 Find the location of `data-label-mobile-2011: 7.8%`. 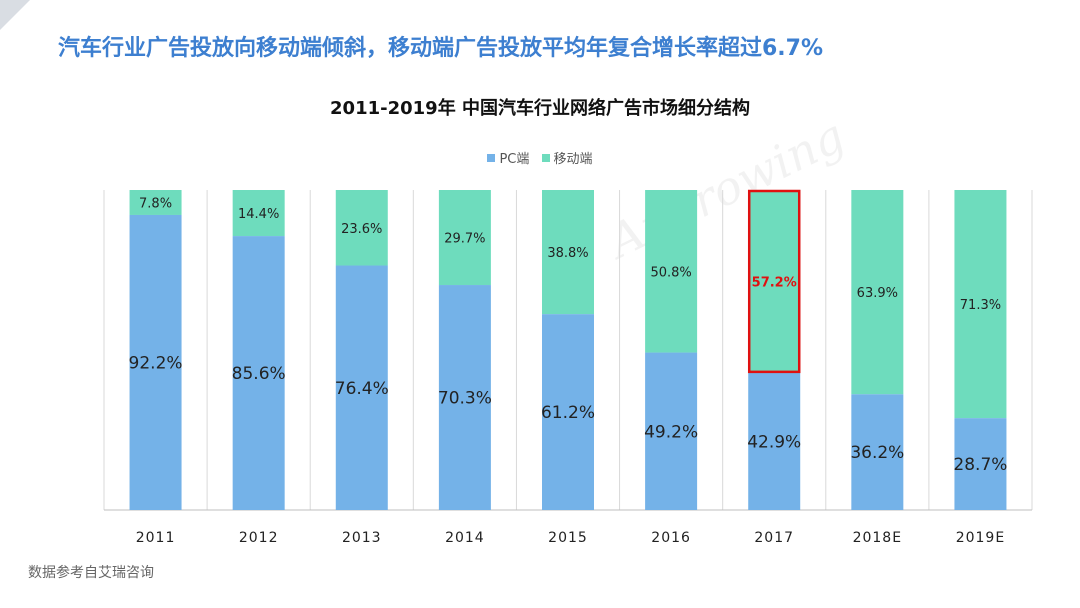

data-label-mobile-2011: 7.8% is located at coordinates (155, 203).